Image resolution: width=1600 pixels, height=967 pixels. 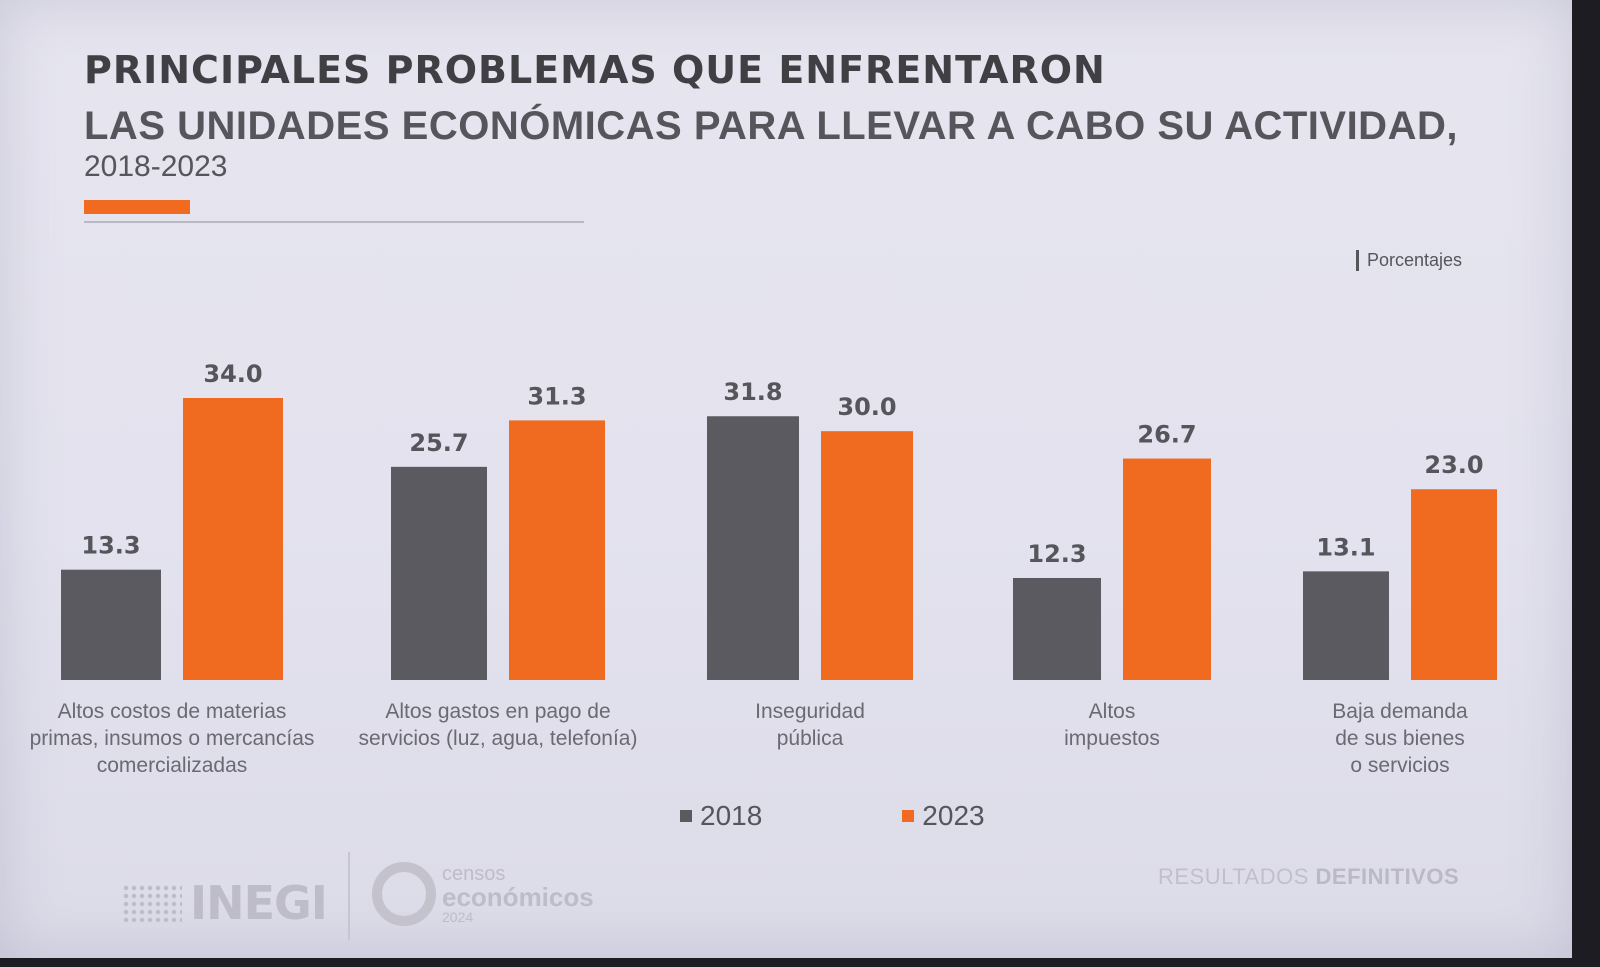 What do you see at coordinates (1453, 465) in the screenshot?
I see `data-label-2023-4: 23.0` at bounding box center [1453, 465].